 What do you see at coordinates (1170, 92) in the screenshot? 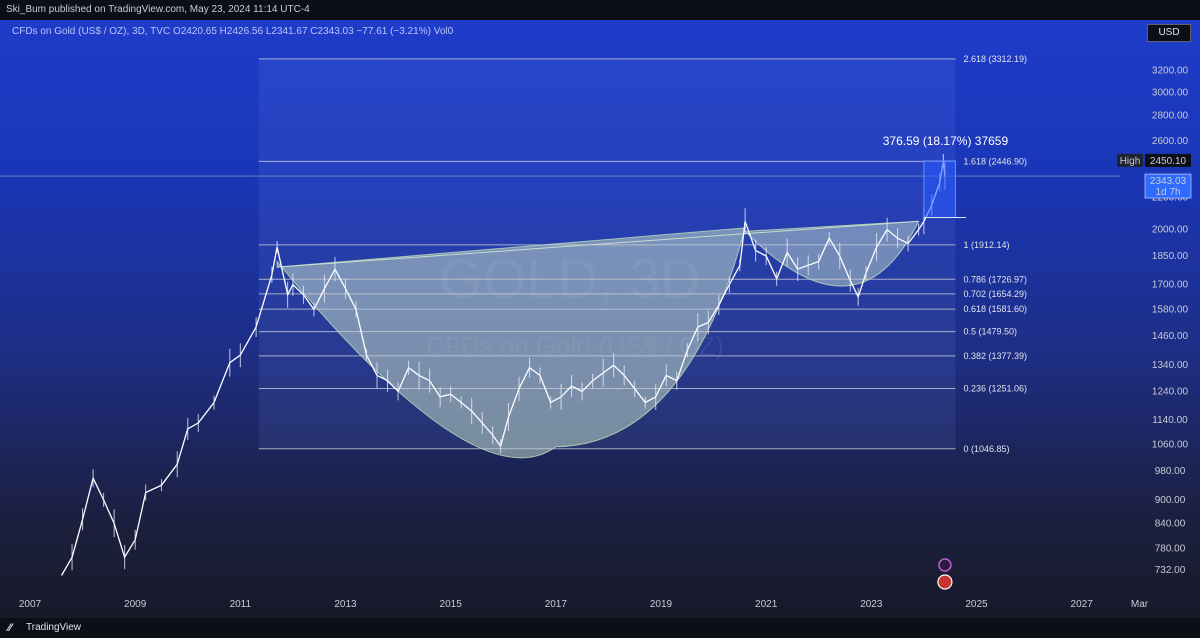
I see `y-axis-tick: 3000.00` at bounding box center [1170, 92].